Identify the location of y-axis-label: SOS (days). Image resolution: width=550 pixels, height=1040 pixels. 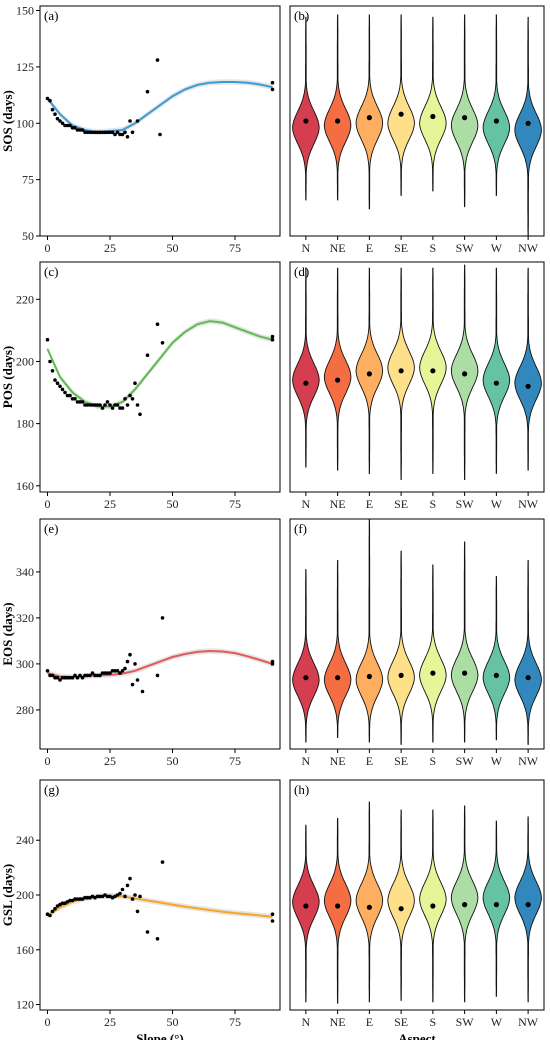
(7, 121).